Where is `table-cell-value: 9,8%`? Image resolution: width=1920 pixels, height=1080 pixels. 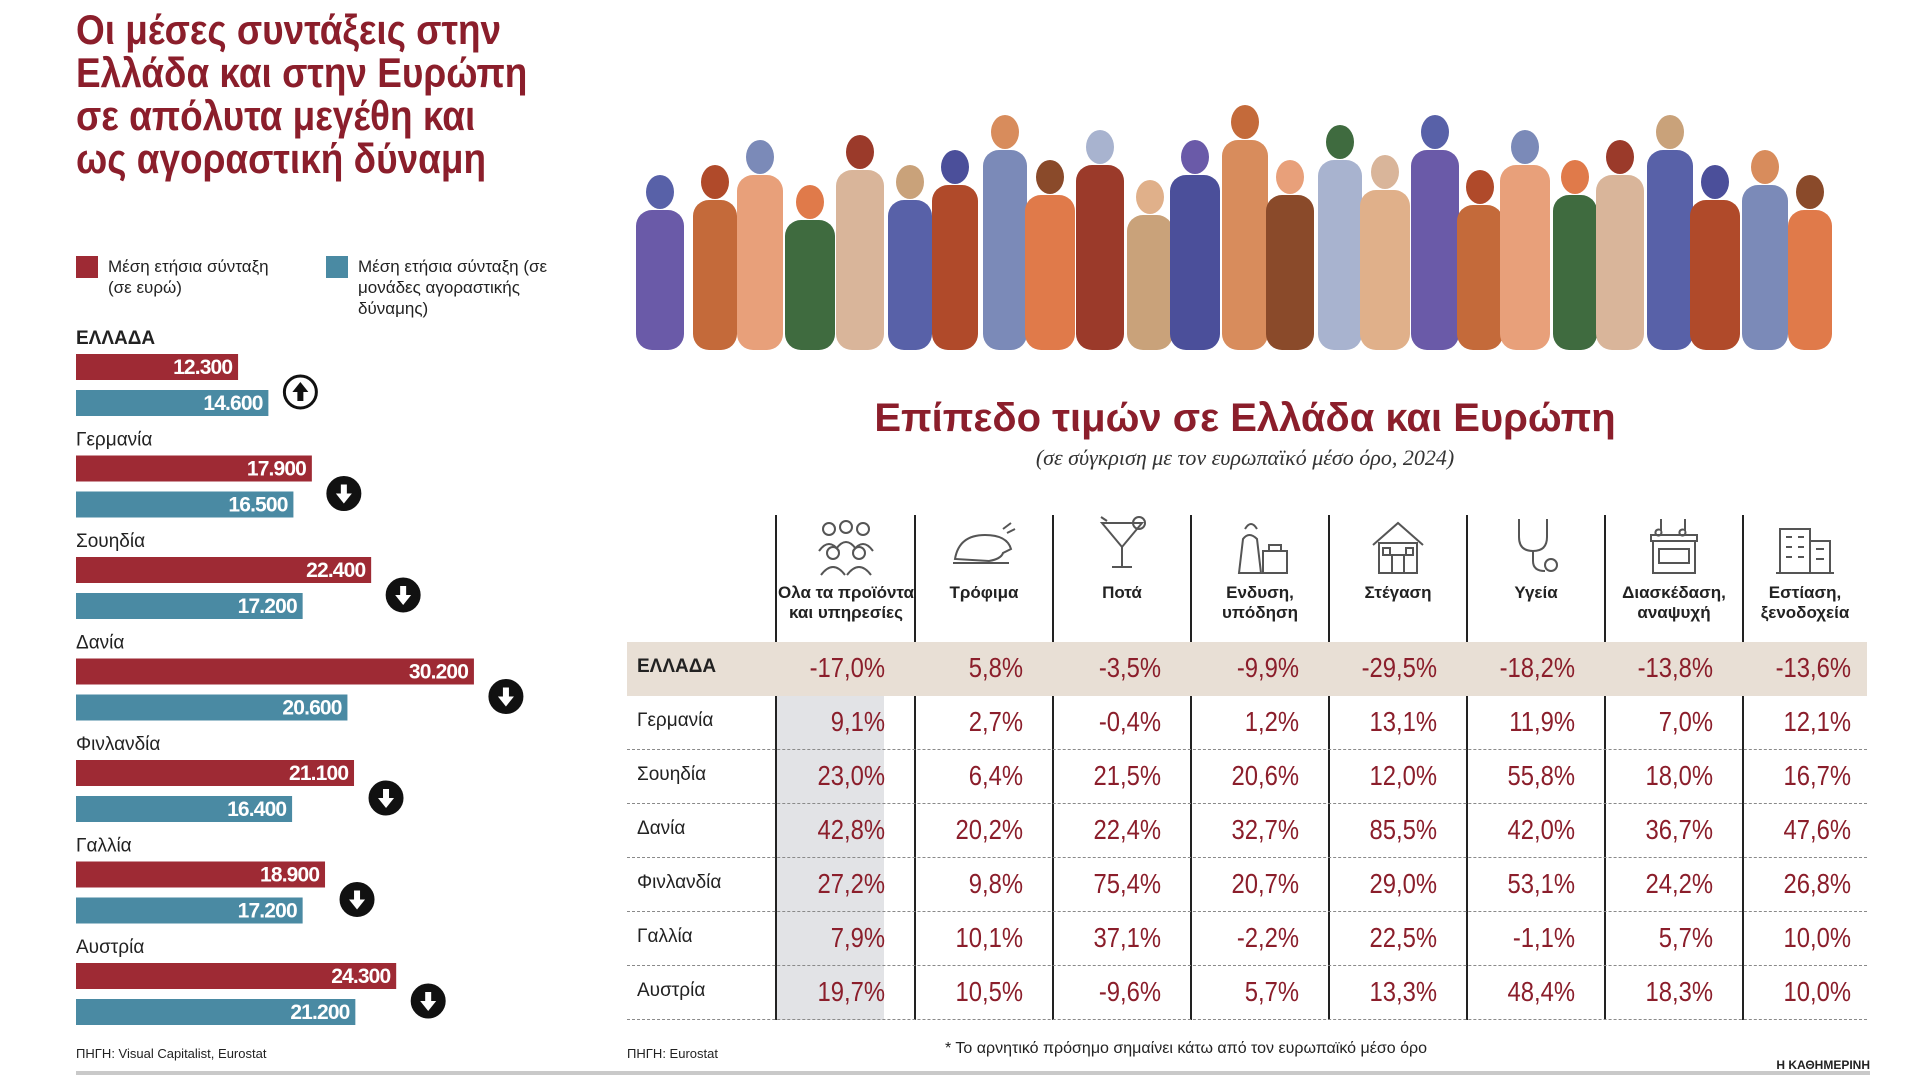
table-cell-value: 9,8% is located at coordinates (995, 883).